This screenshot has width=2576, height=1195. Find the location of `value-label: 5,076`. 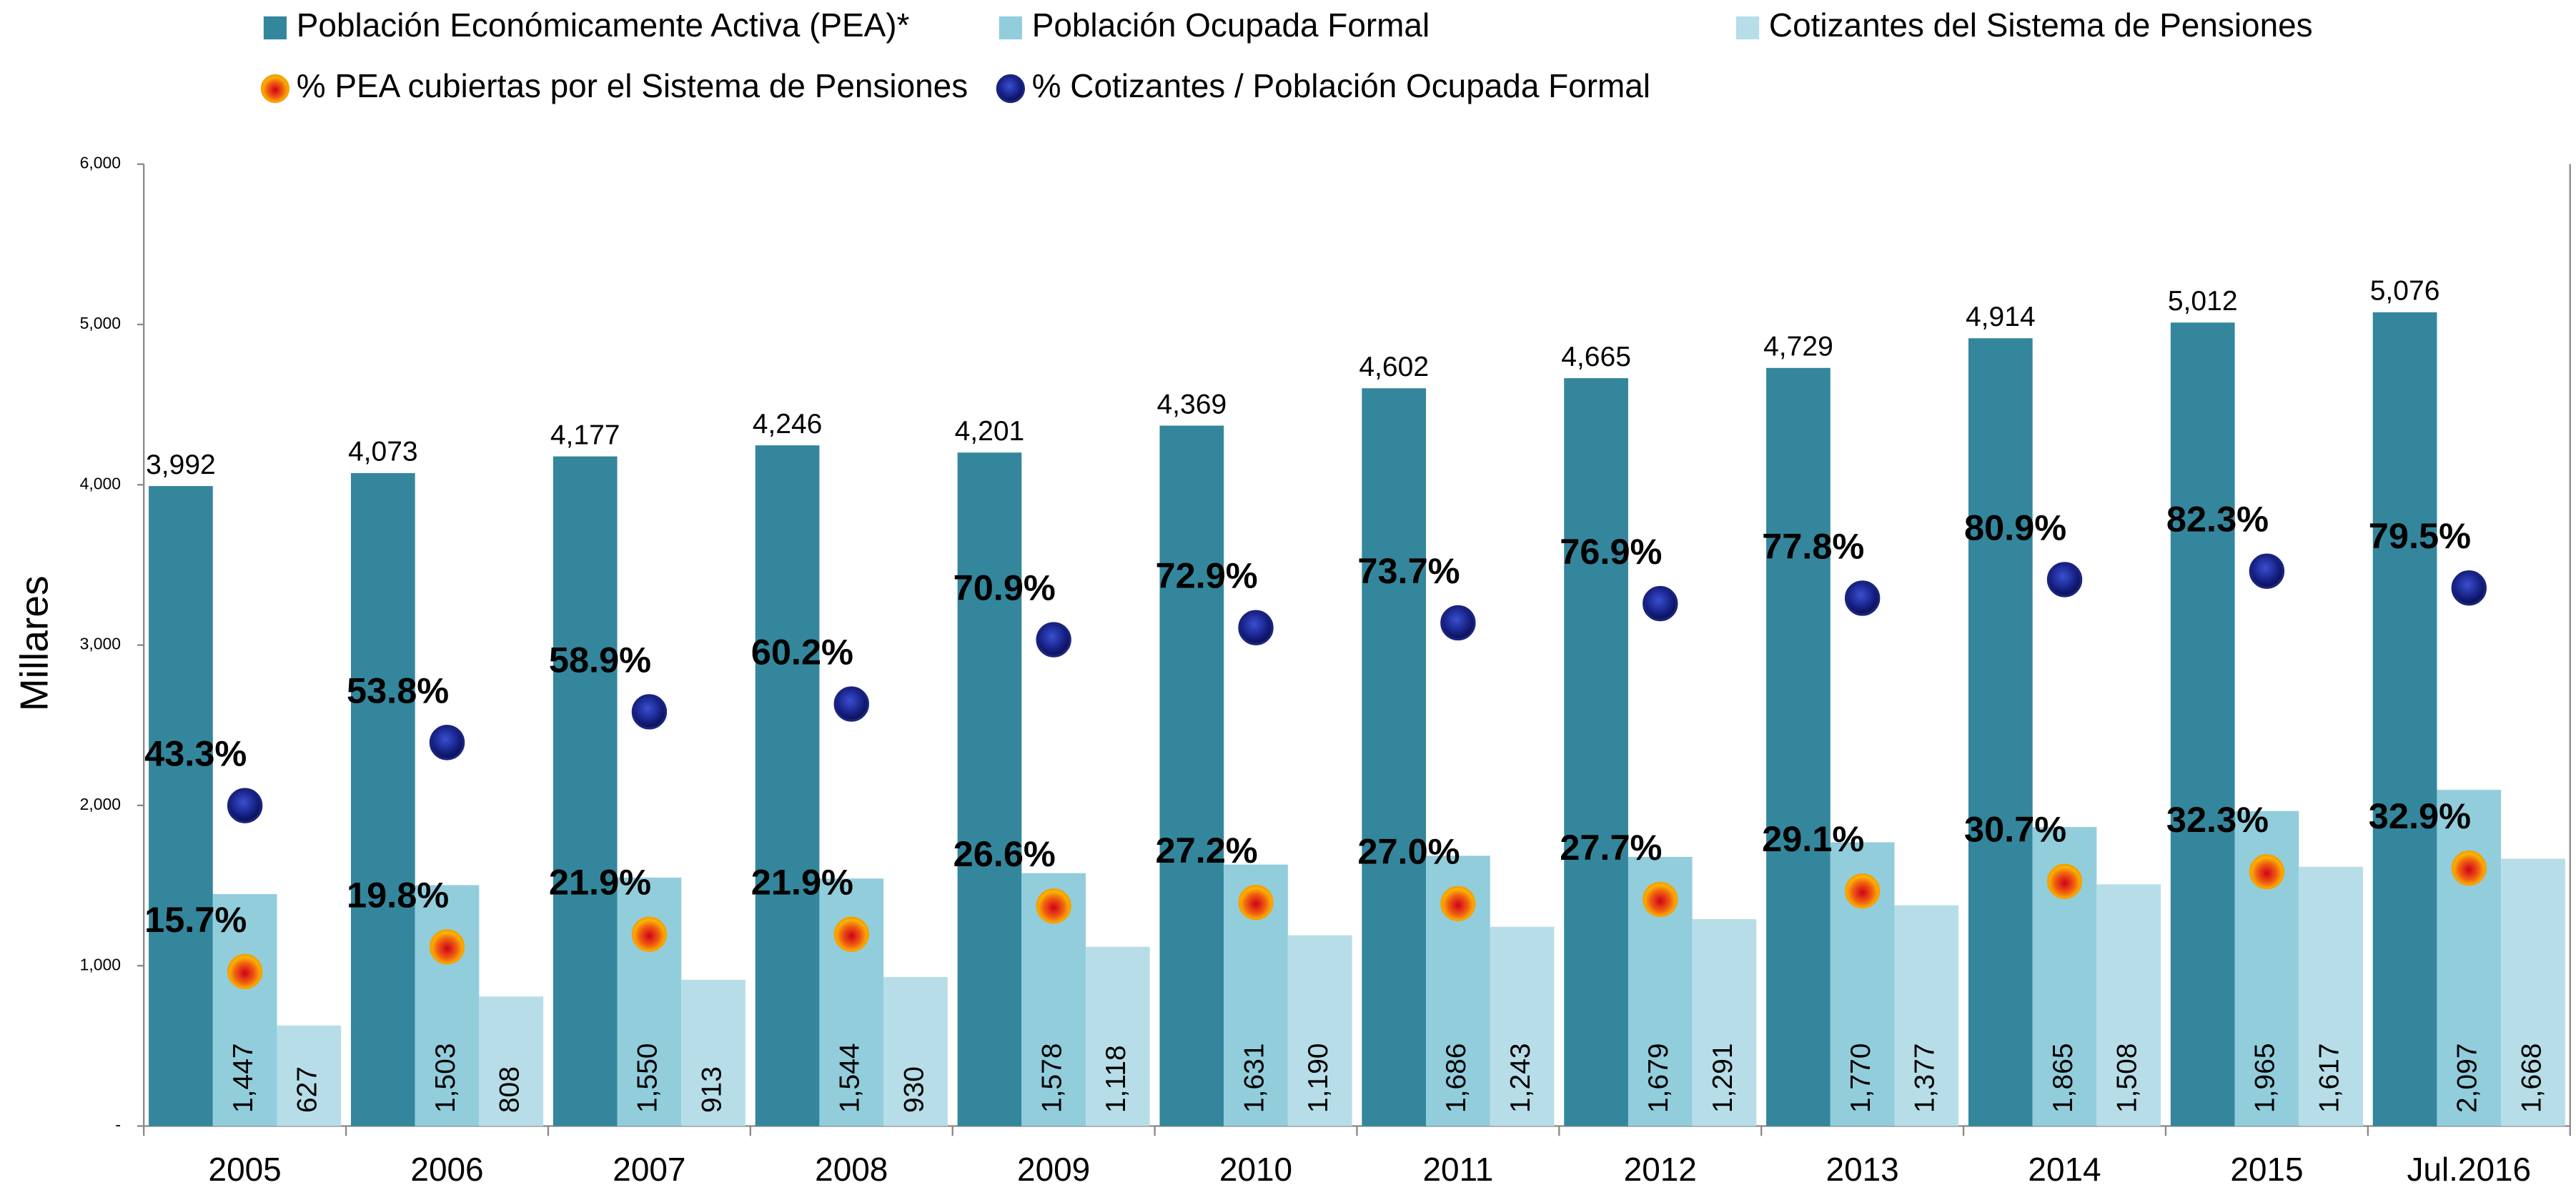

value-label: 5,076 is located at coordinates (2405, 291).